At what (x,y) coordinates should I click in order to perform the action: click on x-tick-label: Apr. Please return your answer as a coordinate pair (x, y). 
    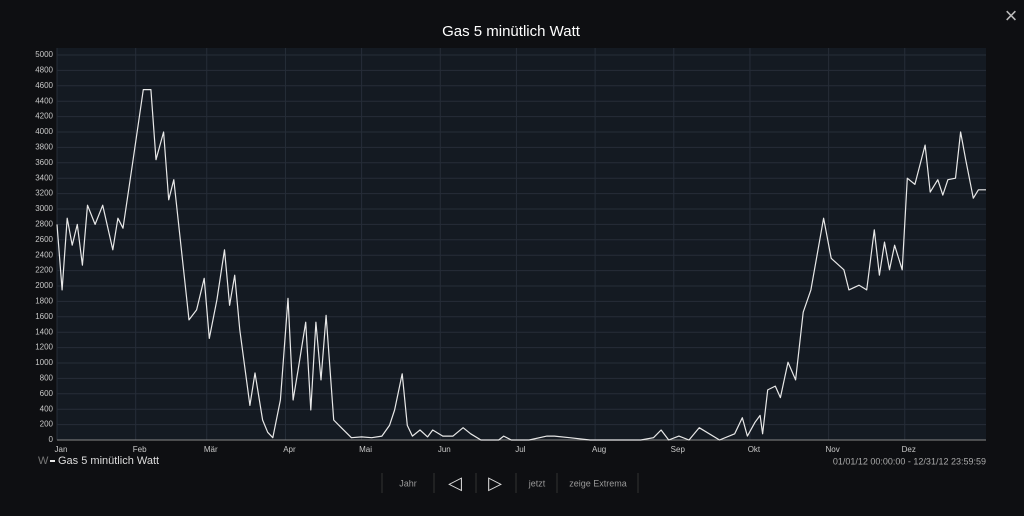
    Looking at the image, I should click on (289, 449).